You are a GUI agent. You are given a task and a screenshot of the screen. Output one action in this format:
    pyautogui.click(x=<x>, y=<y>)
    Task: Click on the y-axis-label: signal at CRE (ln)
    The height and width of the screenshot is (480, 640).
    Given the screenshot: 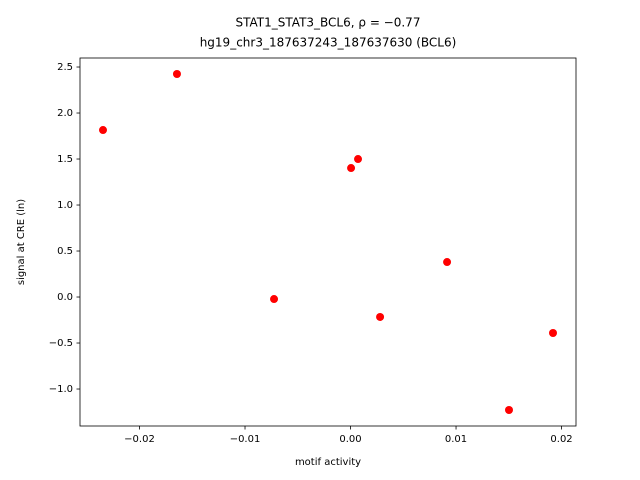 What is the action you would take?
    pyautogui.click(x=21, y=242)
    